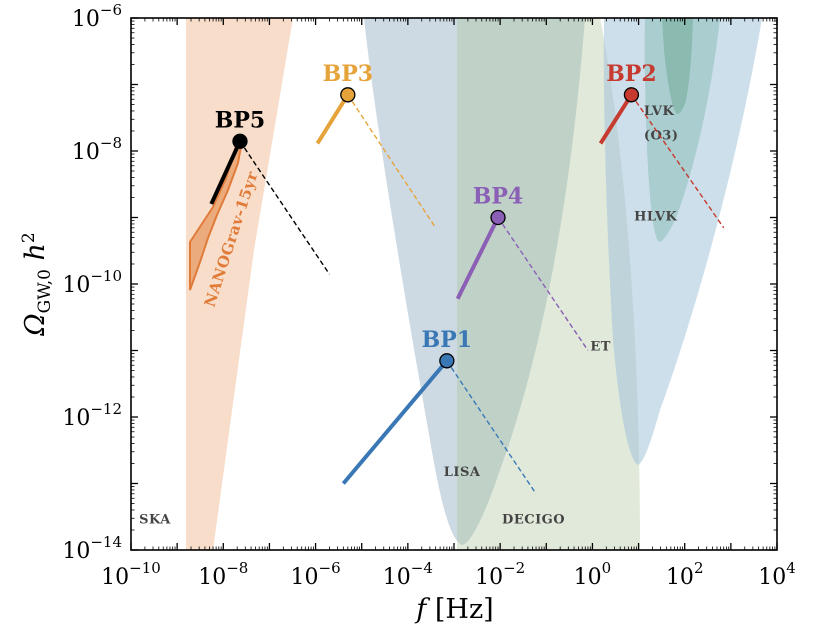 This screenshot has height=638, width=825. What do you see at coordinates (447, 340) in the screenshot?
I see `bp1-label: BP1` at bounding box center [447, 340].